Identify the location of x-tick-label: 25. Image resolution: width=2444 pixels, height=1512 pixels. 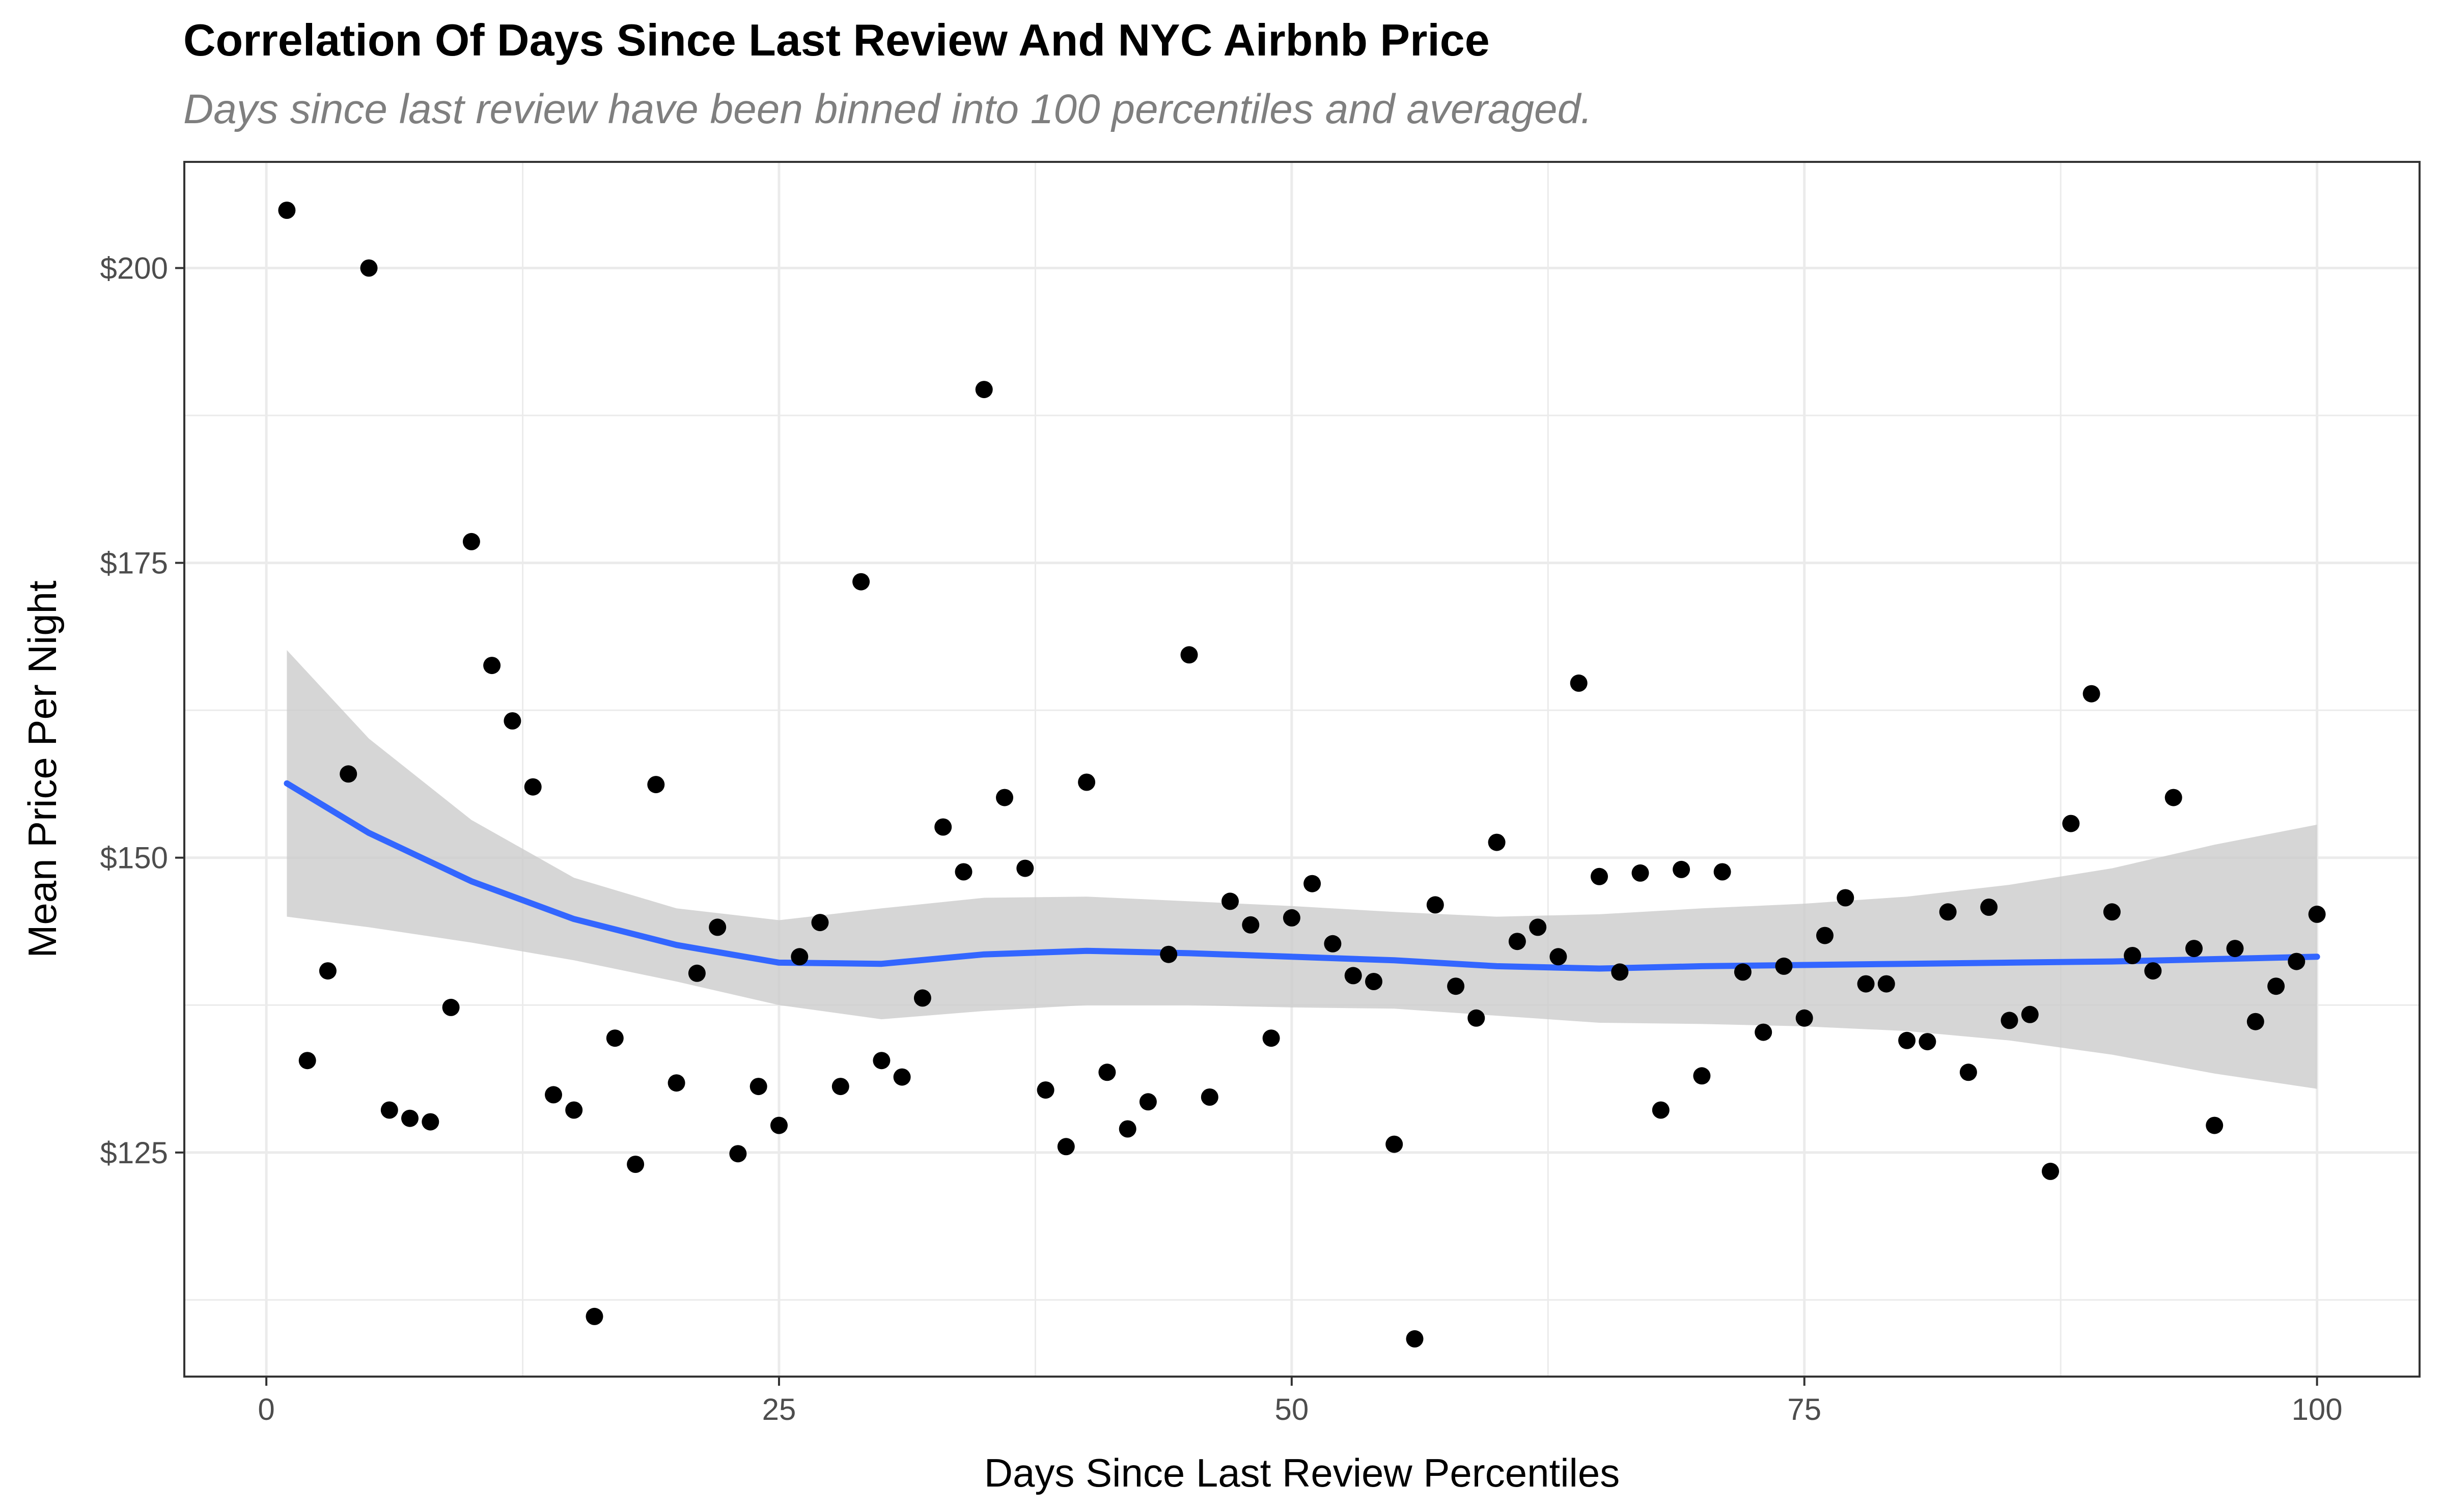
(779, 1409).